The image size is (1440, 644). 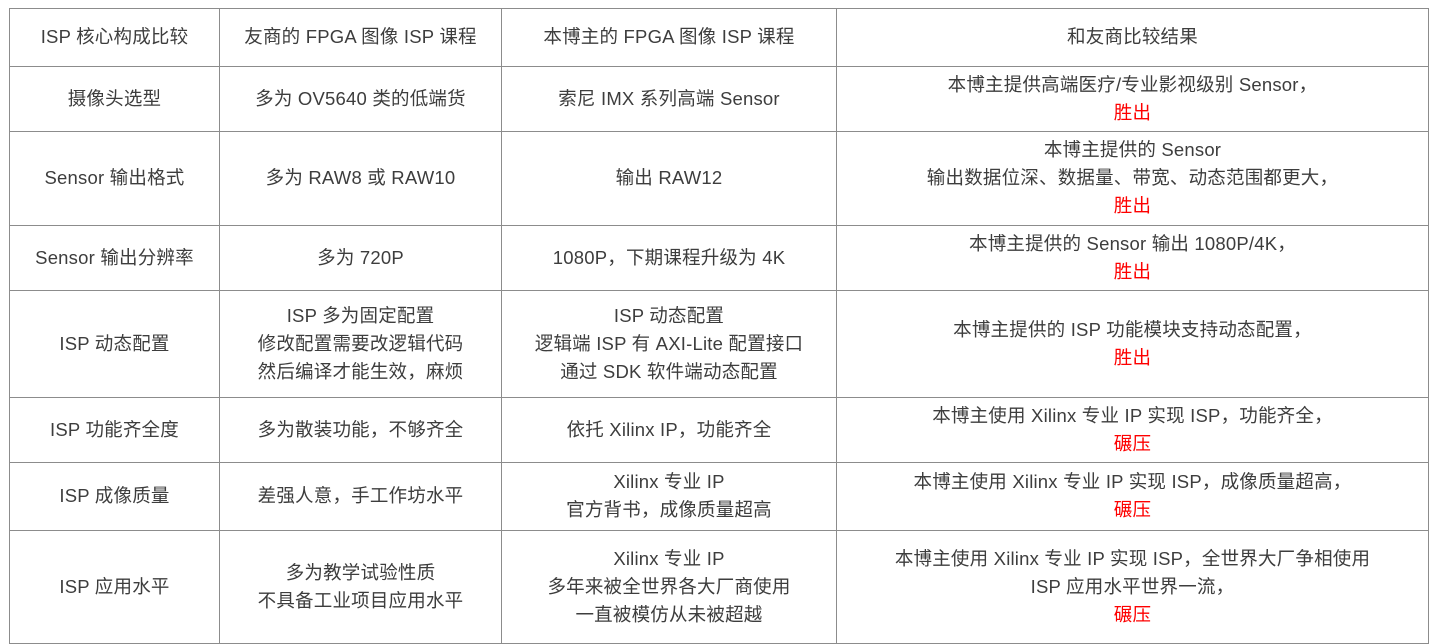 I want to click on cell-author: 依托 Xilinx IP，功能齐全, so click(x=669, y=429).